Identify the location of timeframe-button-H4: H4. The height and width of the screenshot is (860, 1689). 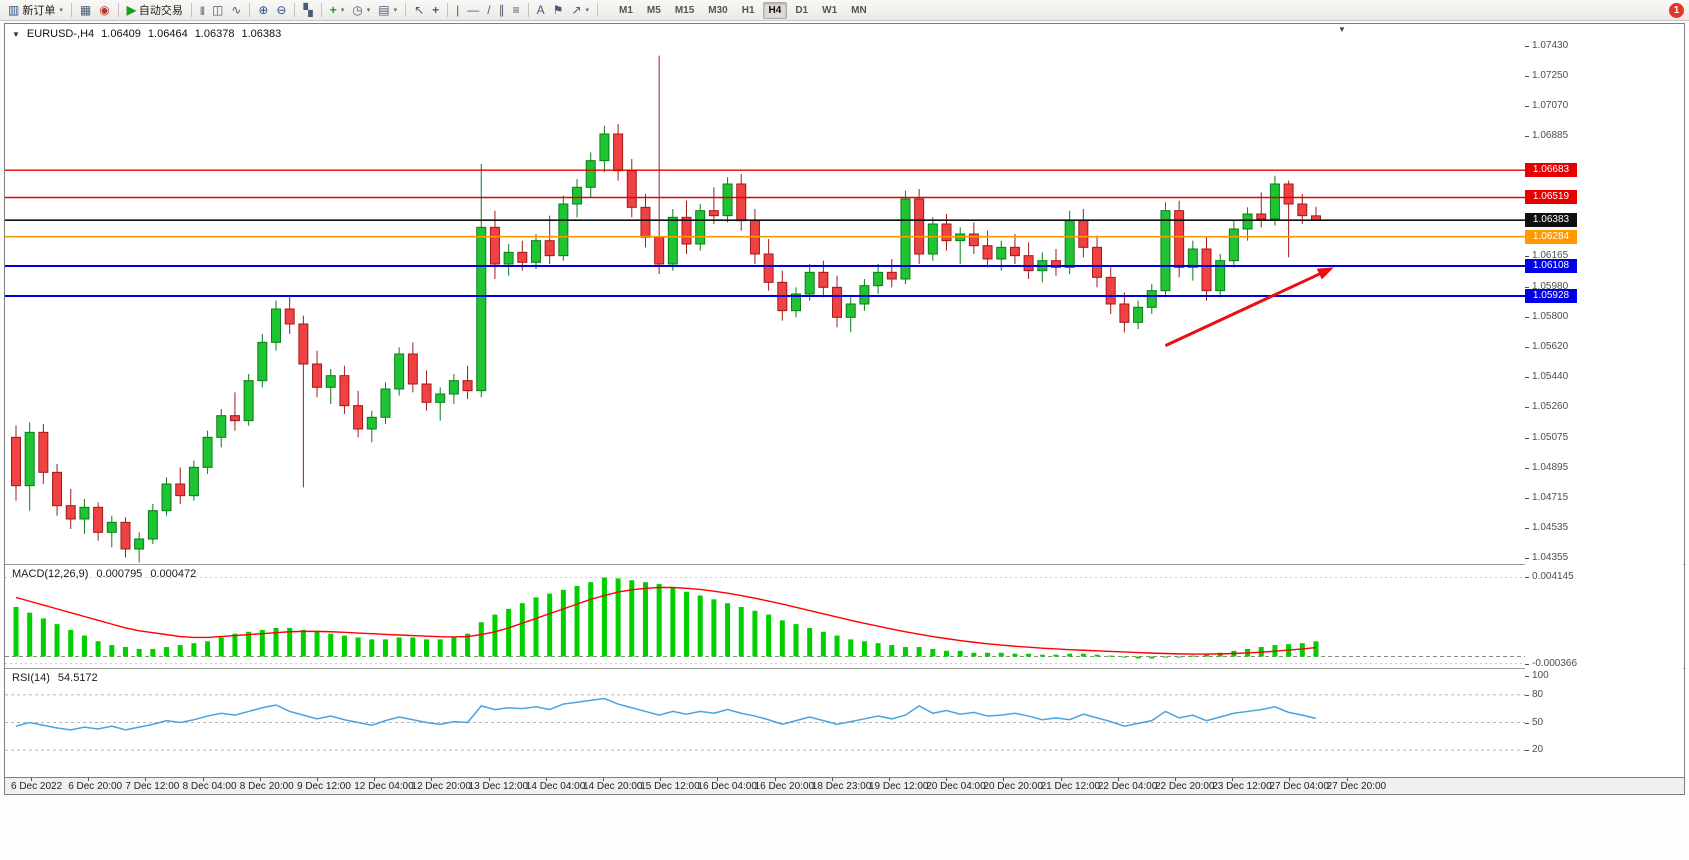
(775, 10).